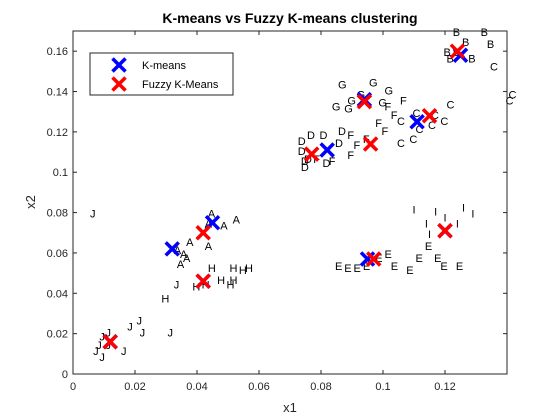  I want to click on legend-entry-label: Fuzzy K-Means, so click(180, 85).